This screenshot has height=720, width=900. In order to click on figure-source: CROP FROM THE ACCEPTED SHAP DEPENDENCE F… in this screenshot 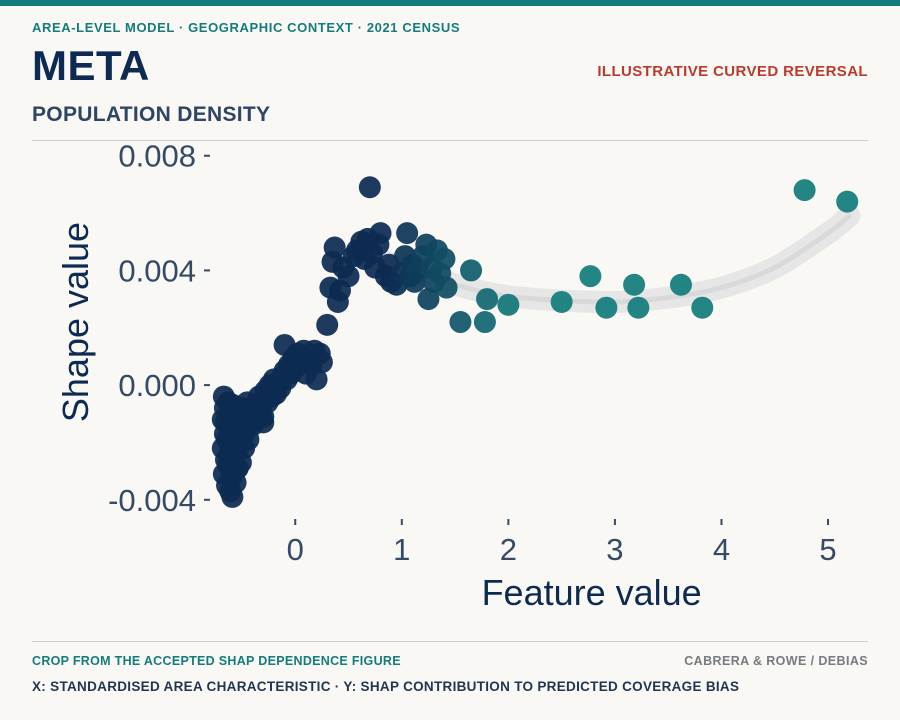, I will do `click(216, 661)`.